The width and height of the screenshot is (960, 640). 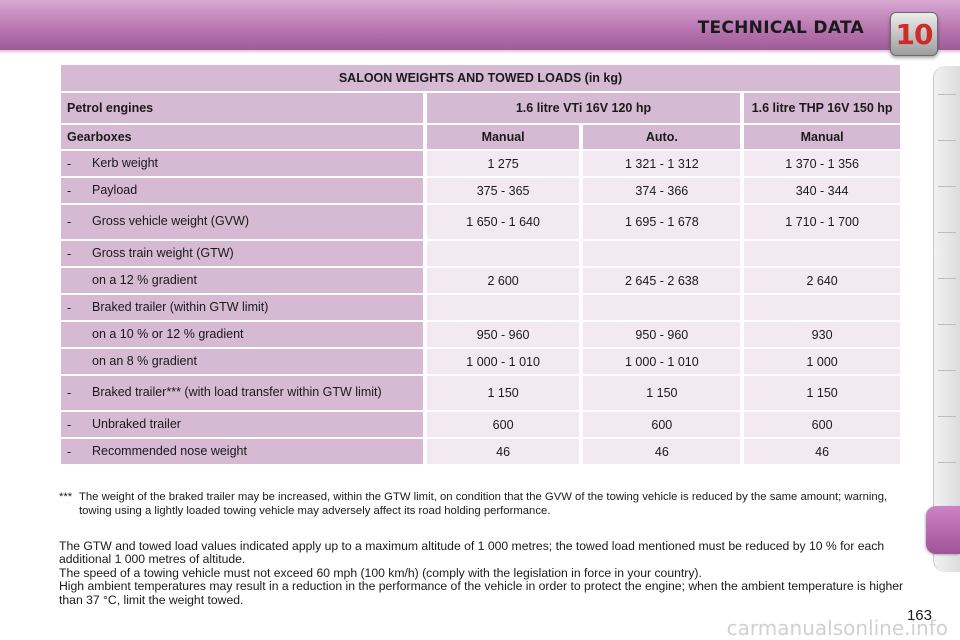 What do you see at coordinates (919, 615) in the screenshot?
I see `page-number: 163` at bounding box center [919, 615].